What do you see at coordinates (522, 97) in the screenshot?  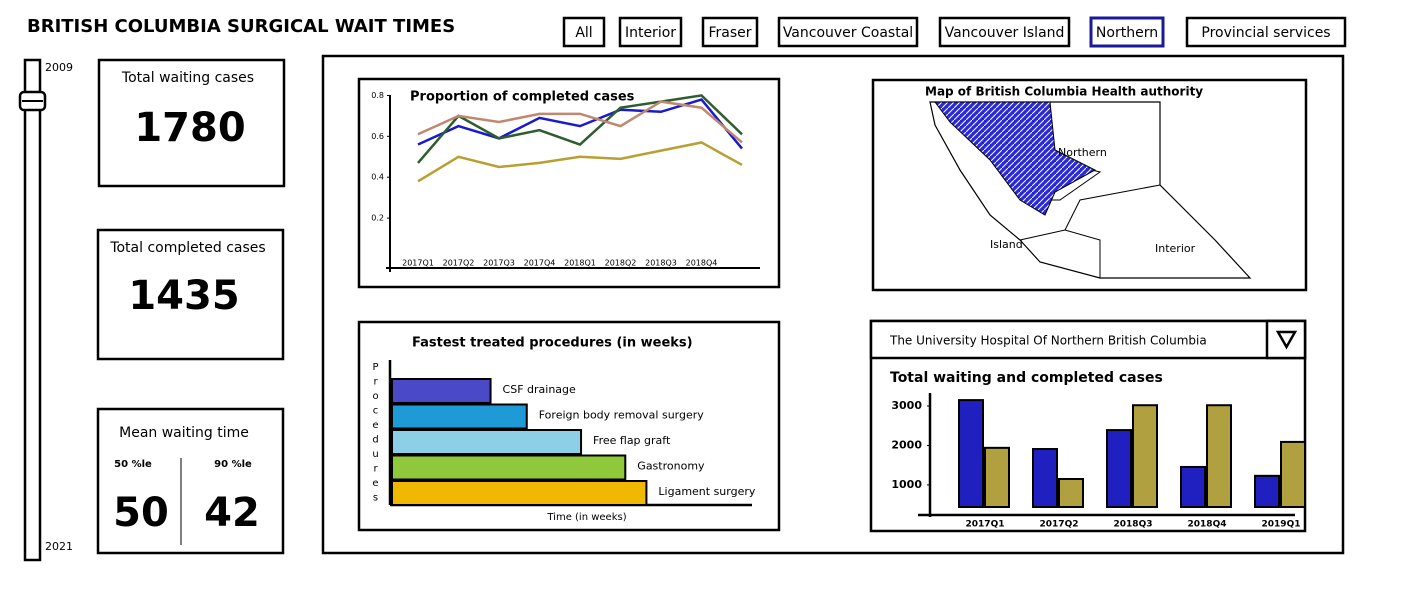 I see `chart-title: Proportion of completed cases` at bounding box center [522, 97].